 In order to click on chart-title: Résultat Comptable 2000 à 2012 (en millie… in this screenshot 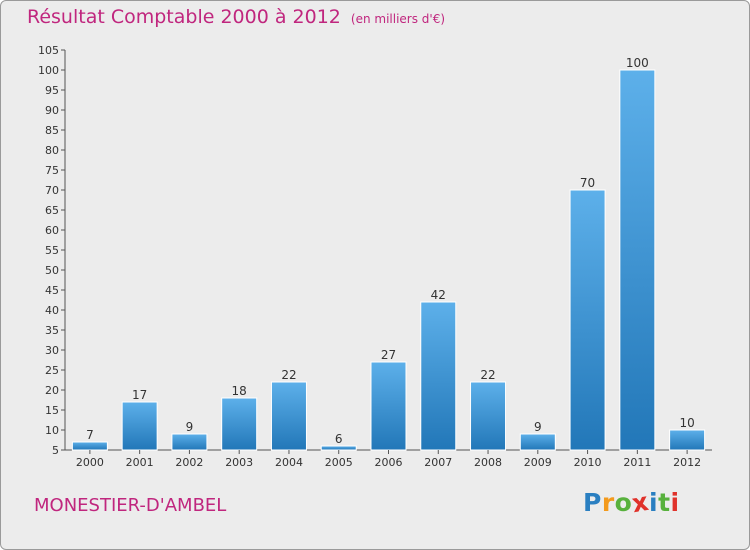, I will do `click(236, 17)`.